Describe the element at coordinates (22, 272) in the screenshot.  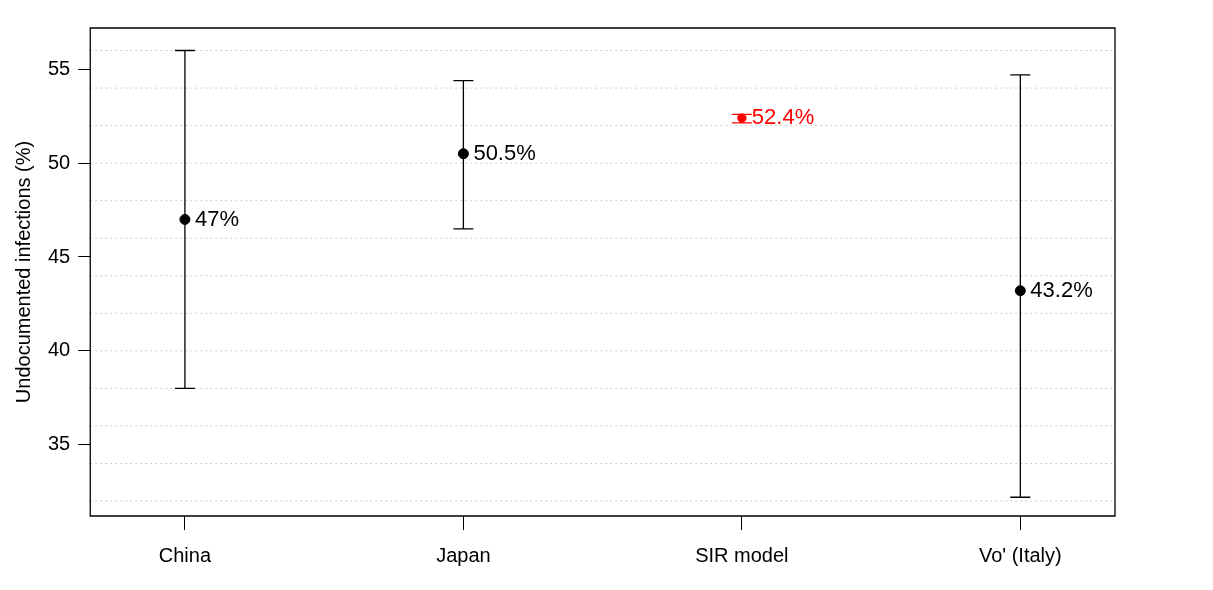
I see `y-axis-title: Undocumented infections (%)` at that location.